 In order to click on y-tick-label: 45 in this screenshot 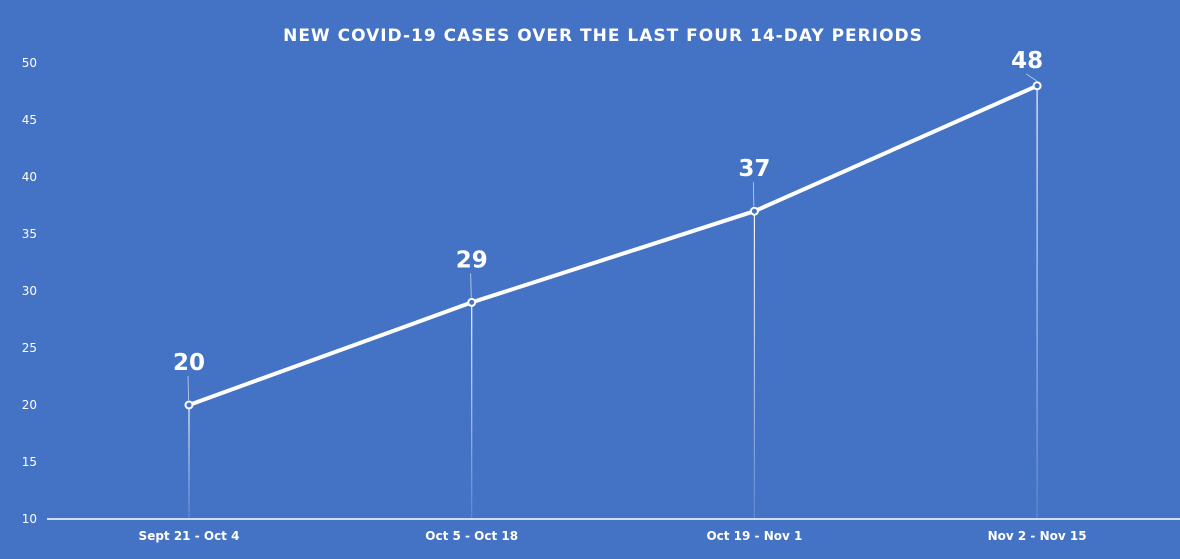, I will do `click(29, 120)`.